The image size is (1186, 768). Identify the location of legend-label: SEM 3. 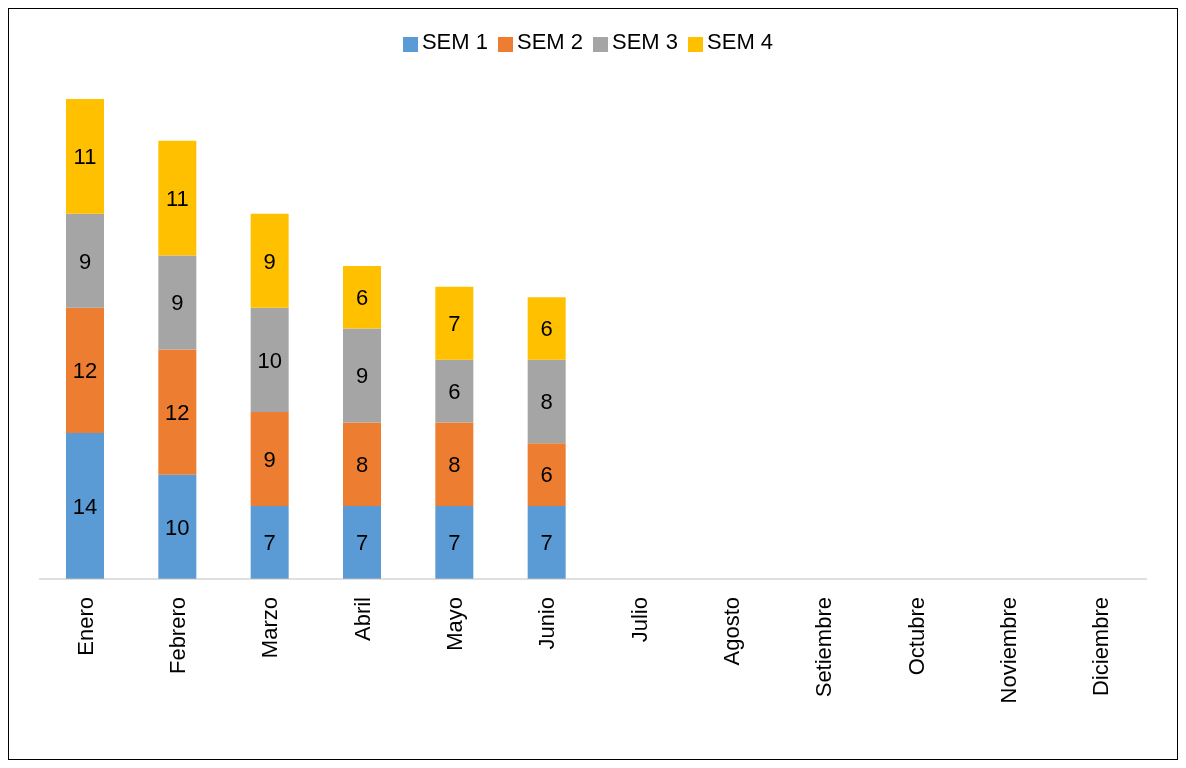
(645, 41).